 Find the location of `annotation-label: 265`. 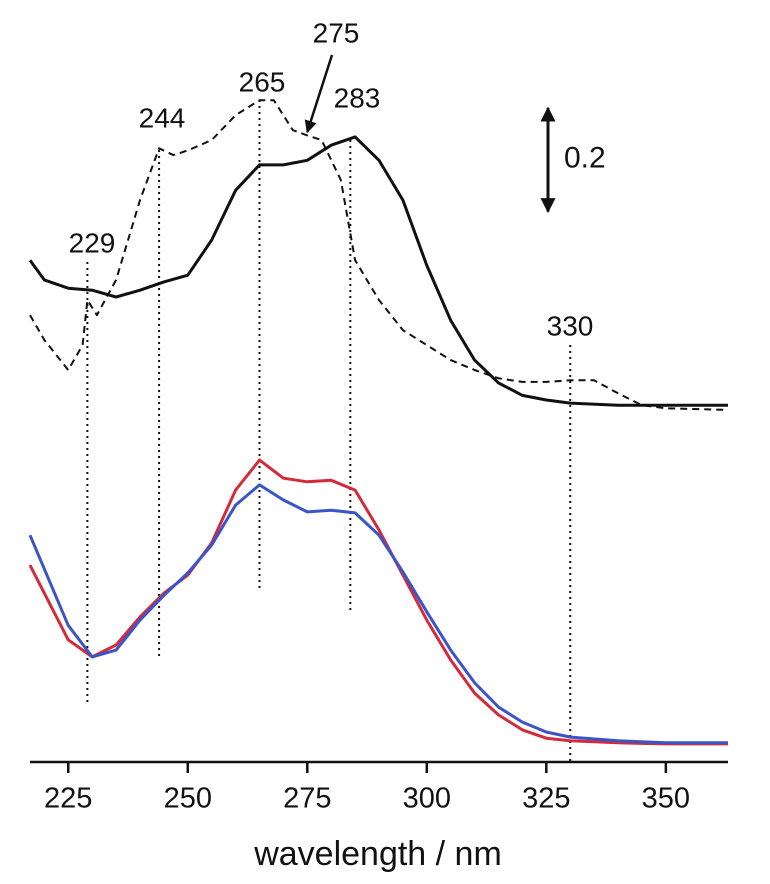

annotation-label: 265 is located at coordinates (262, 81).